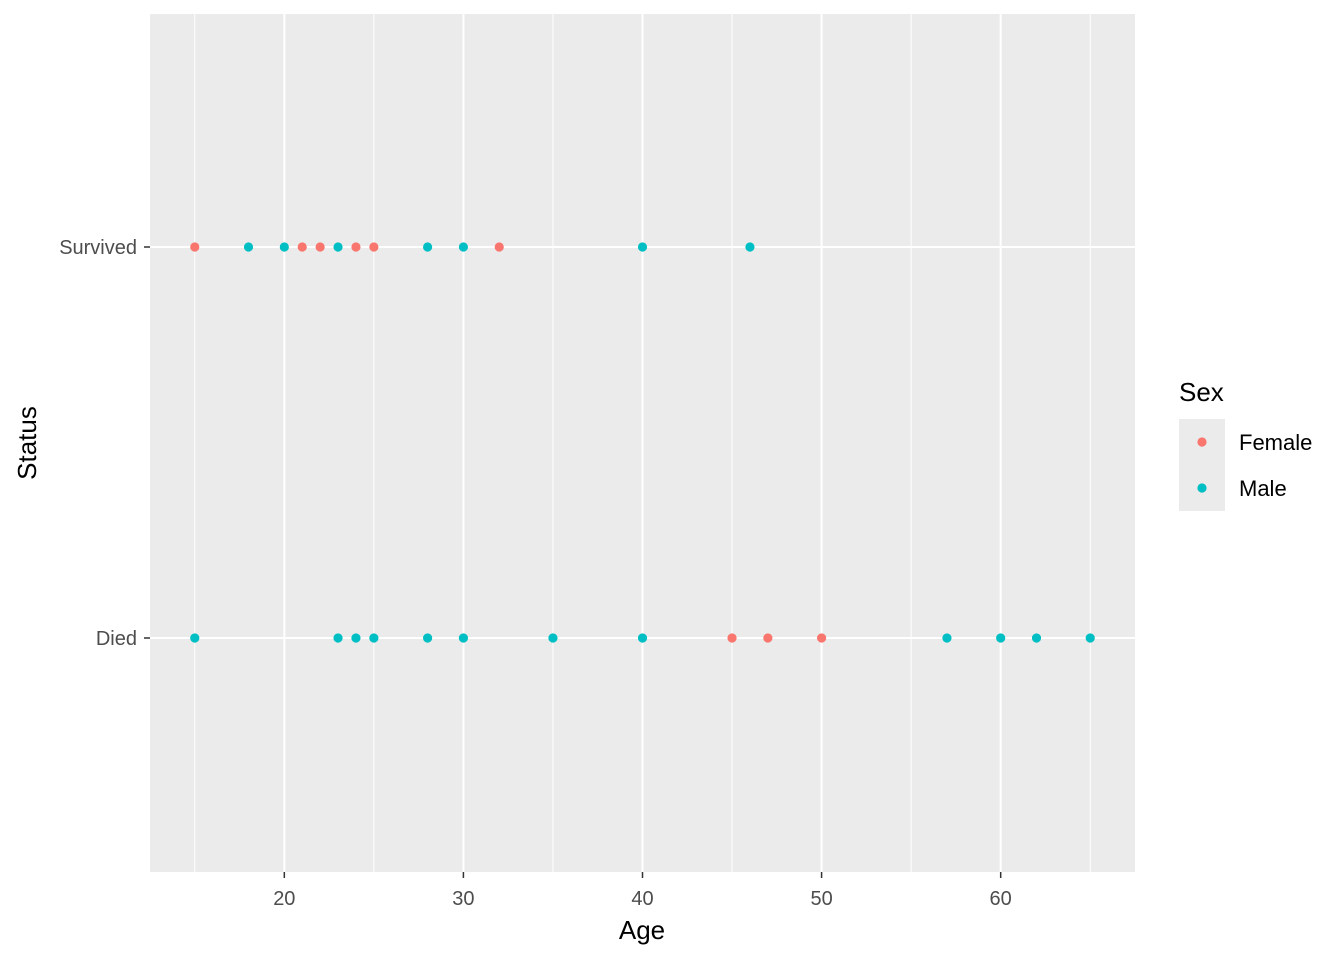 The image size is (1344, 960). I want to click on y-tick-label: Died, so click(116, 639).